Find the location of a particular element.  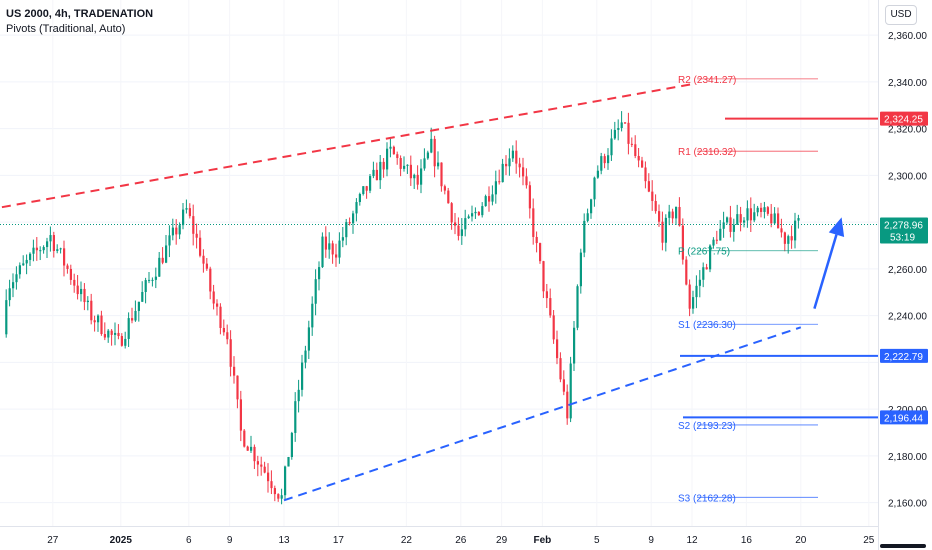

time-axis-border is located at coordinates (439, 526).